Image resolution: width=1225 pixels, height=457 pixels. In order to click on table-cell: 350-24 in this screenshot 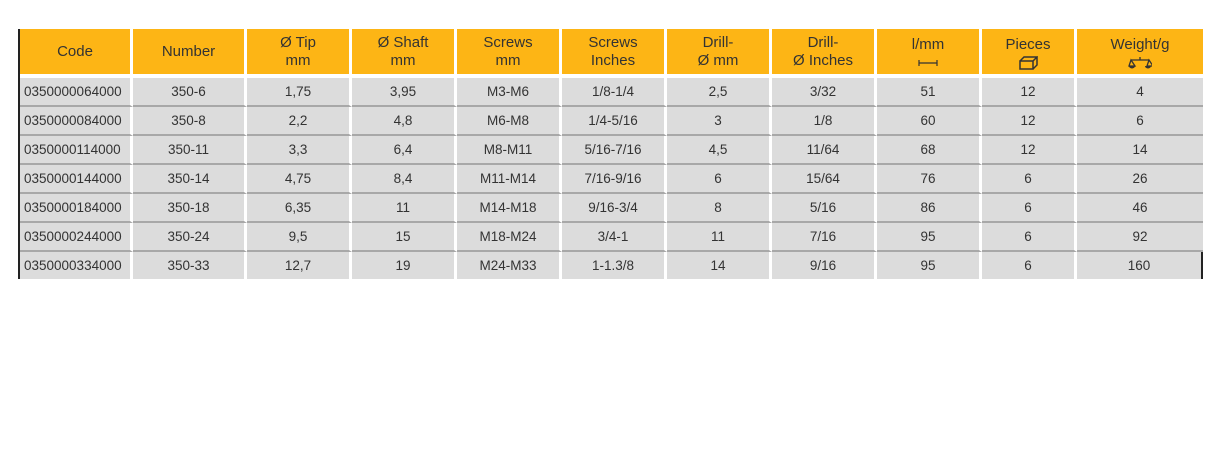, I will do `click(190, 237)`.